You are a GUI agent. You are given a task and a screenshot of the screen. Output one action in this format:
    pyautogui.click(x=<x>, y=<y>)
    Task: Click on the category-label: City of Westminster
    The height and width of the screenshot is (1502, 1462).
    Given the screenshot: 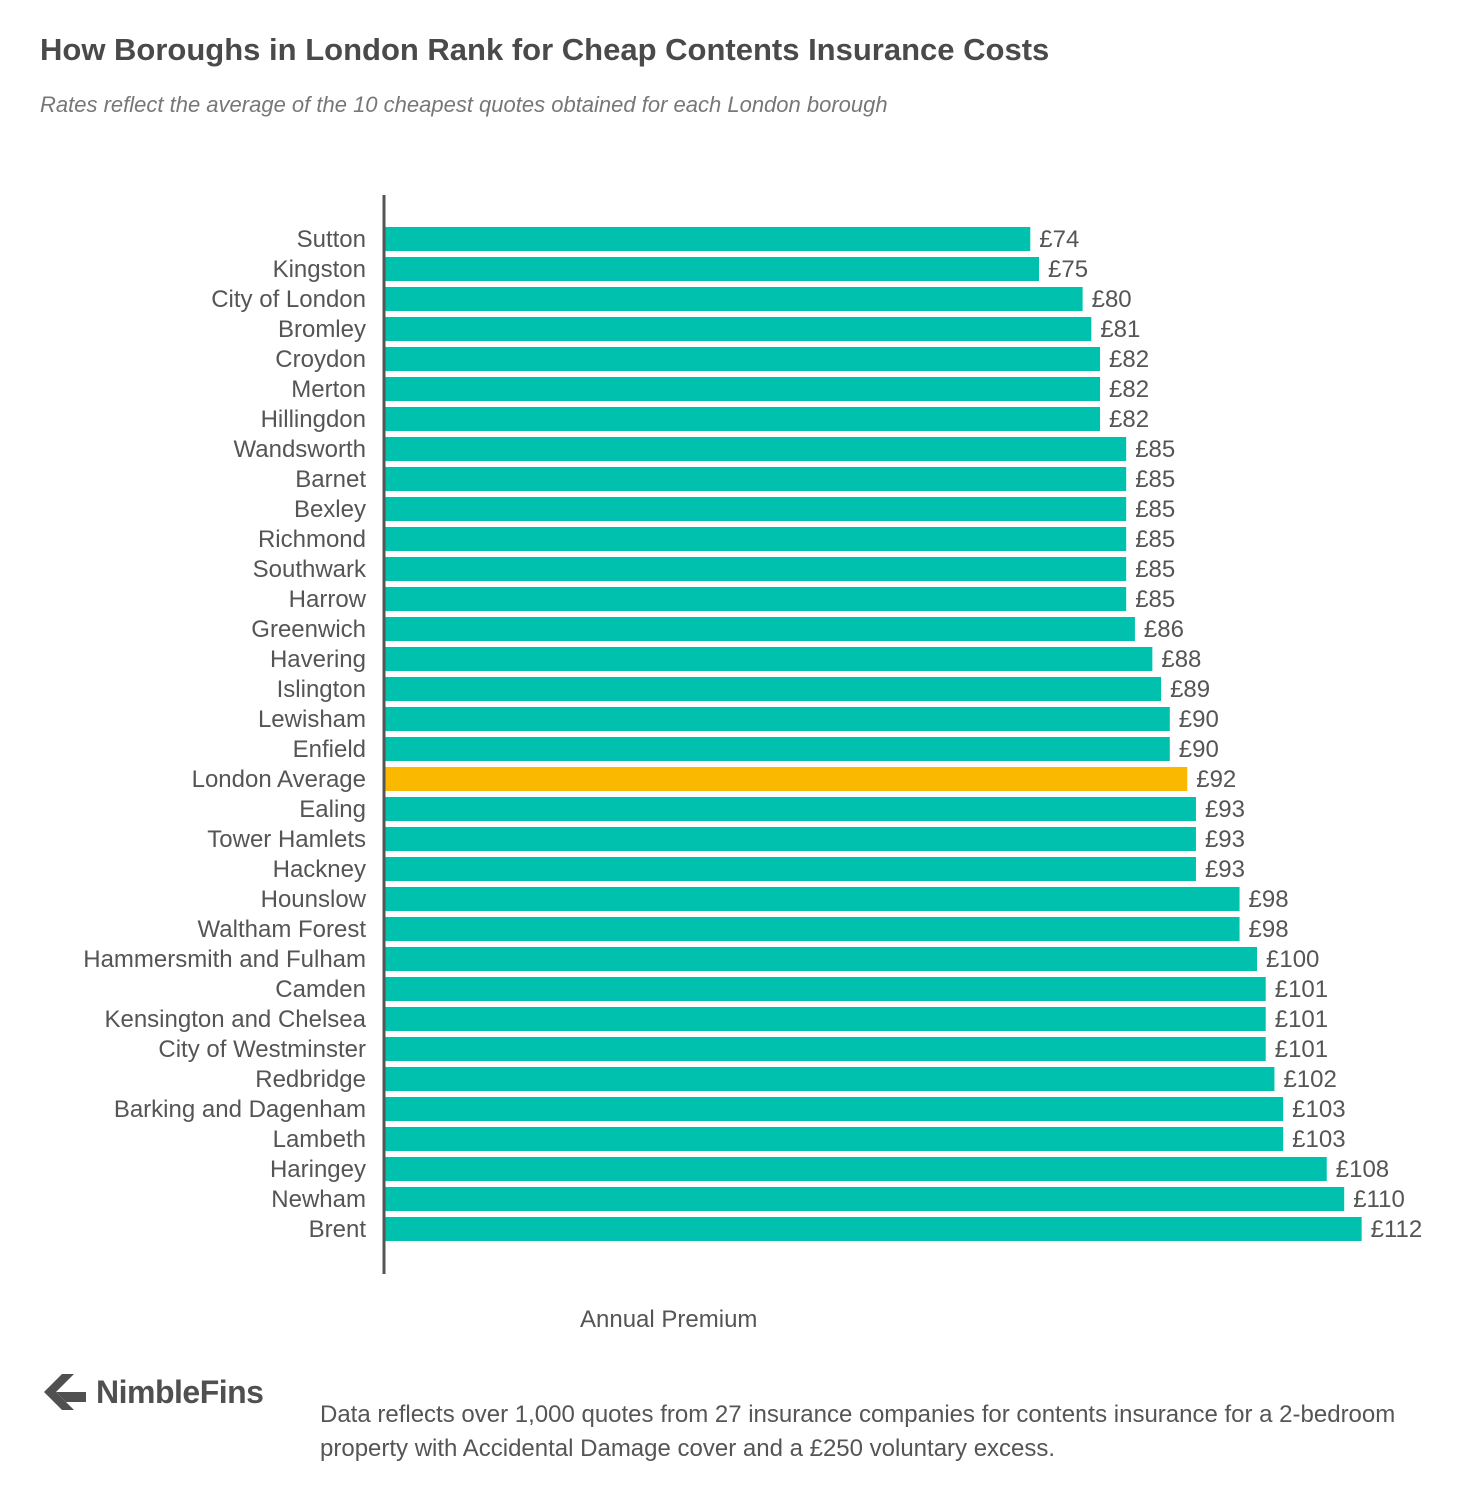 What is the action you would take?
    pyautogui.click(x=262, y=1049)
    